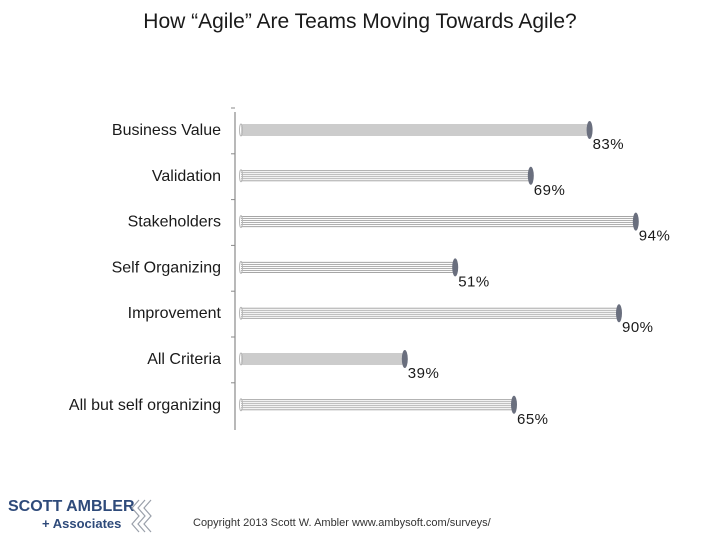  I want to click on logo-chevron-icon, so click(141, 516).